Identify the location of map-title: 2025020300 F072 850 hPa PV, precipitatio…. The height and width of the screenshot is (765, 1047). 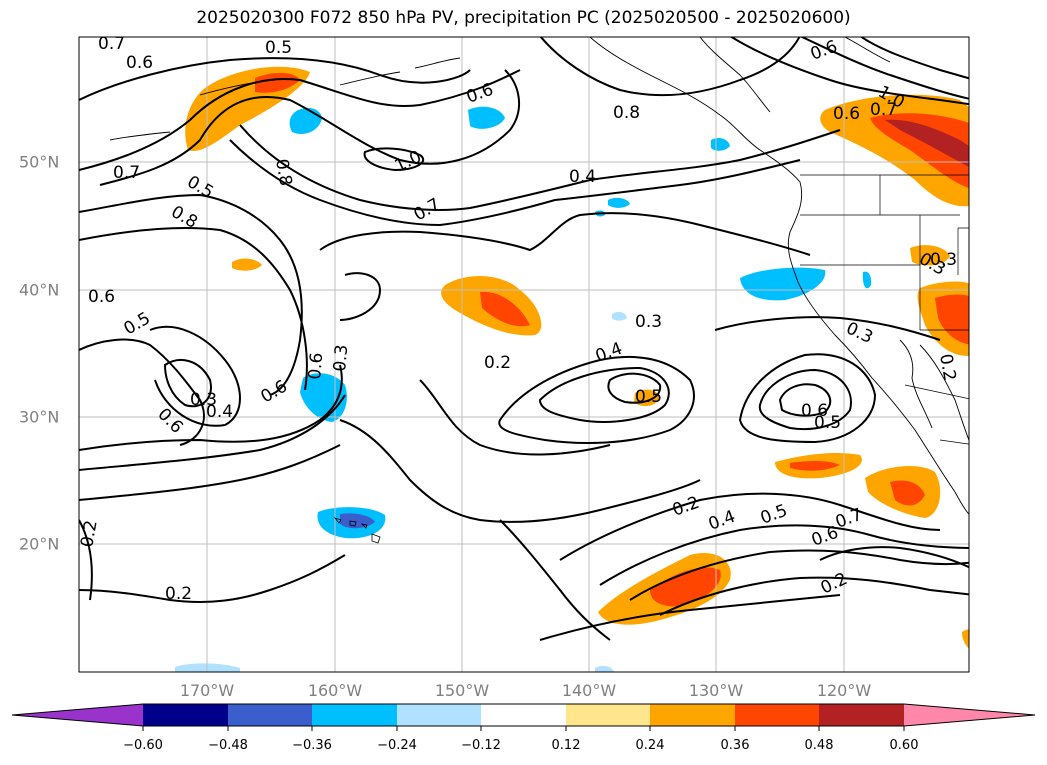
(523, 18).